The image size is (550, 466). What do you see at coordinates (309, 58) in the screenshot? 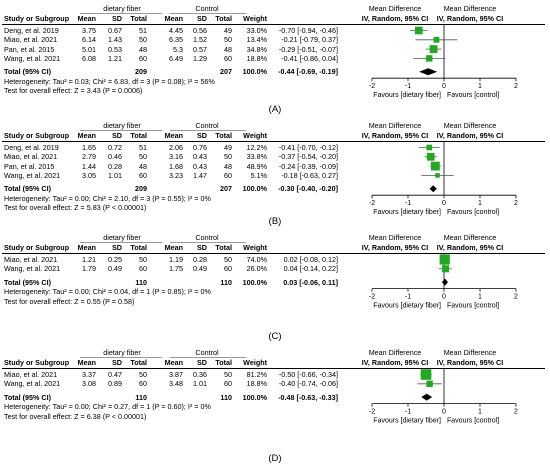
I see `study-ci: -0.41 [-0.86, 0.04]` at bounding box center [309, 58].